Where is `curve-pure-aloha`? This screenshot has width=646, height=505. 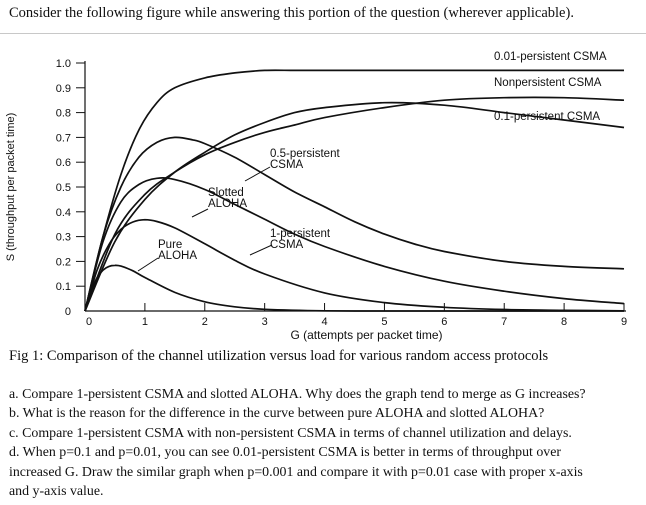 curve-pure-aloha is located at coordinates (354, 288).